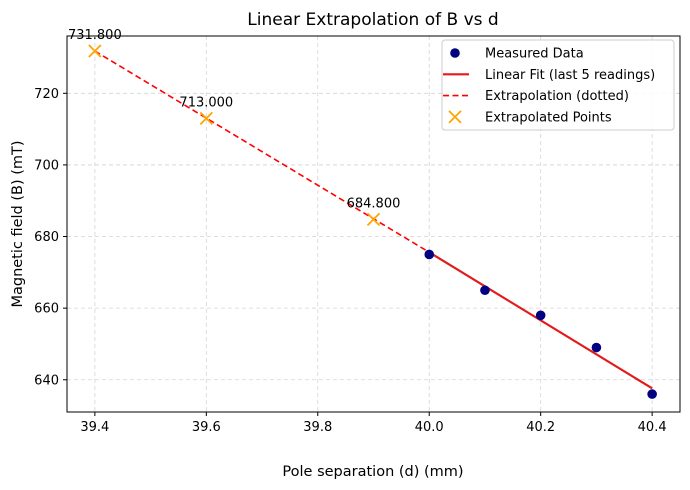  Describe the element at coordinates (540, 427) in the screenshot. I see `x-tick-label: 40.2` at that location.